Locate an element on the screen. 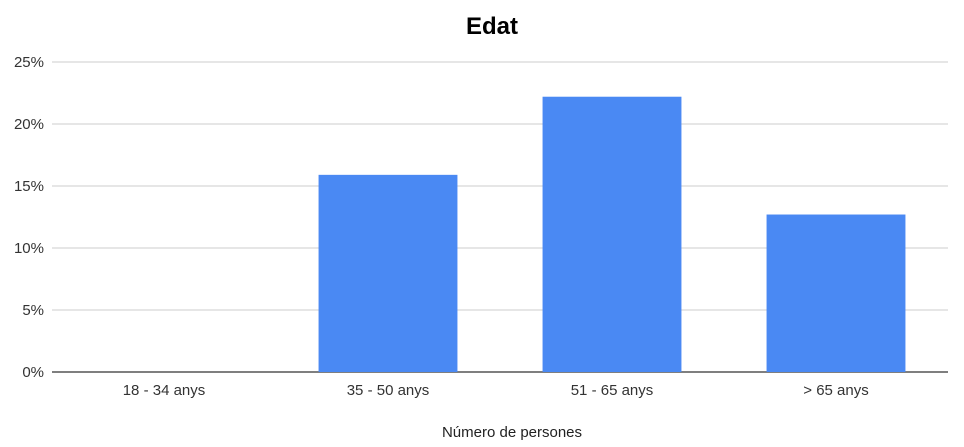  x-axis-title: Número de persones is located at coordinates (512, 432).